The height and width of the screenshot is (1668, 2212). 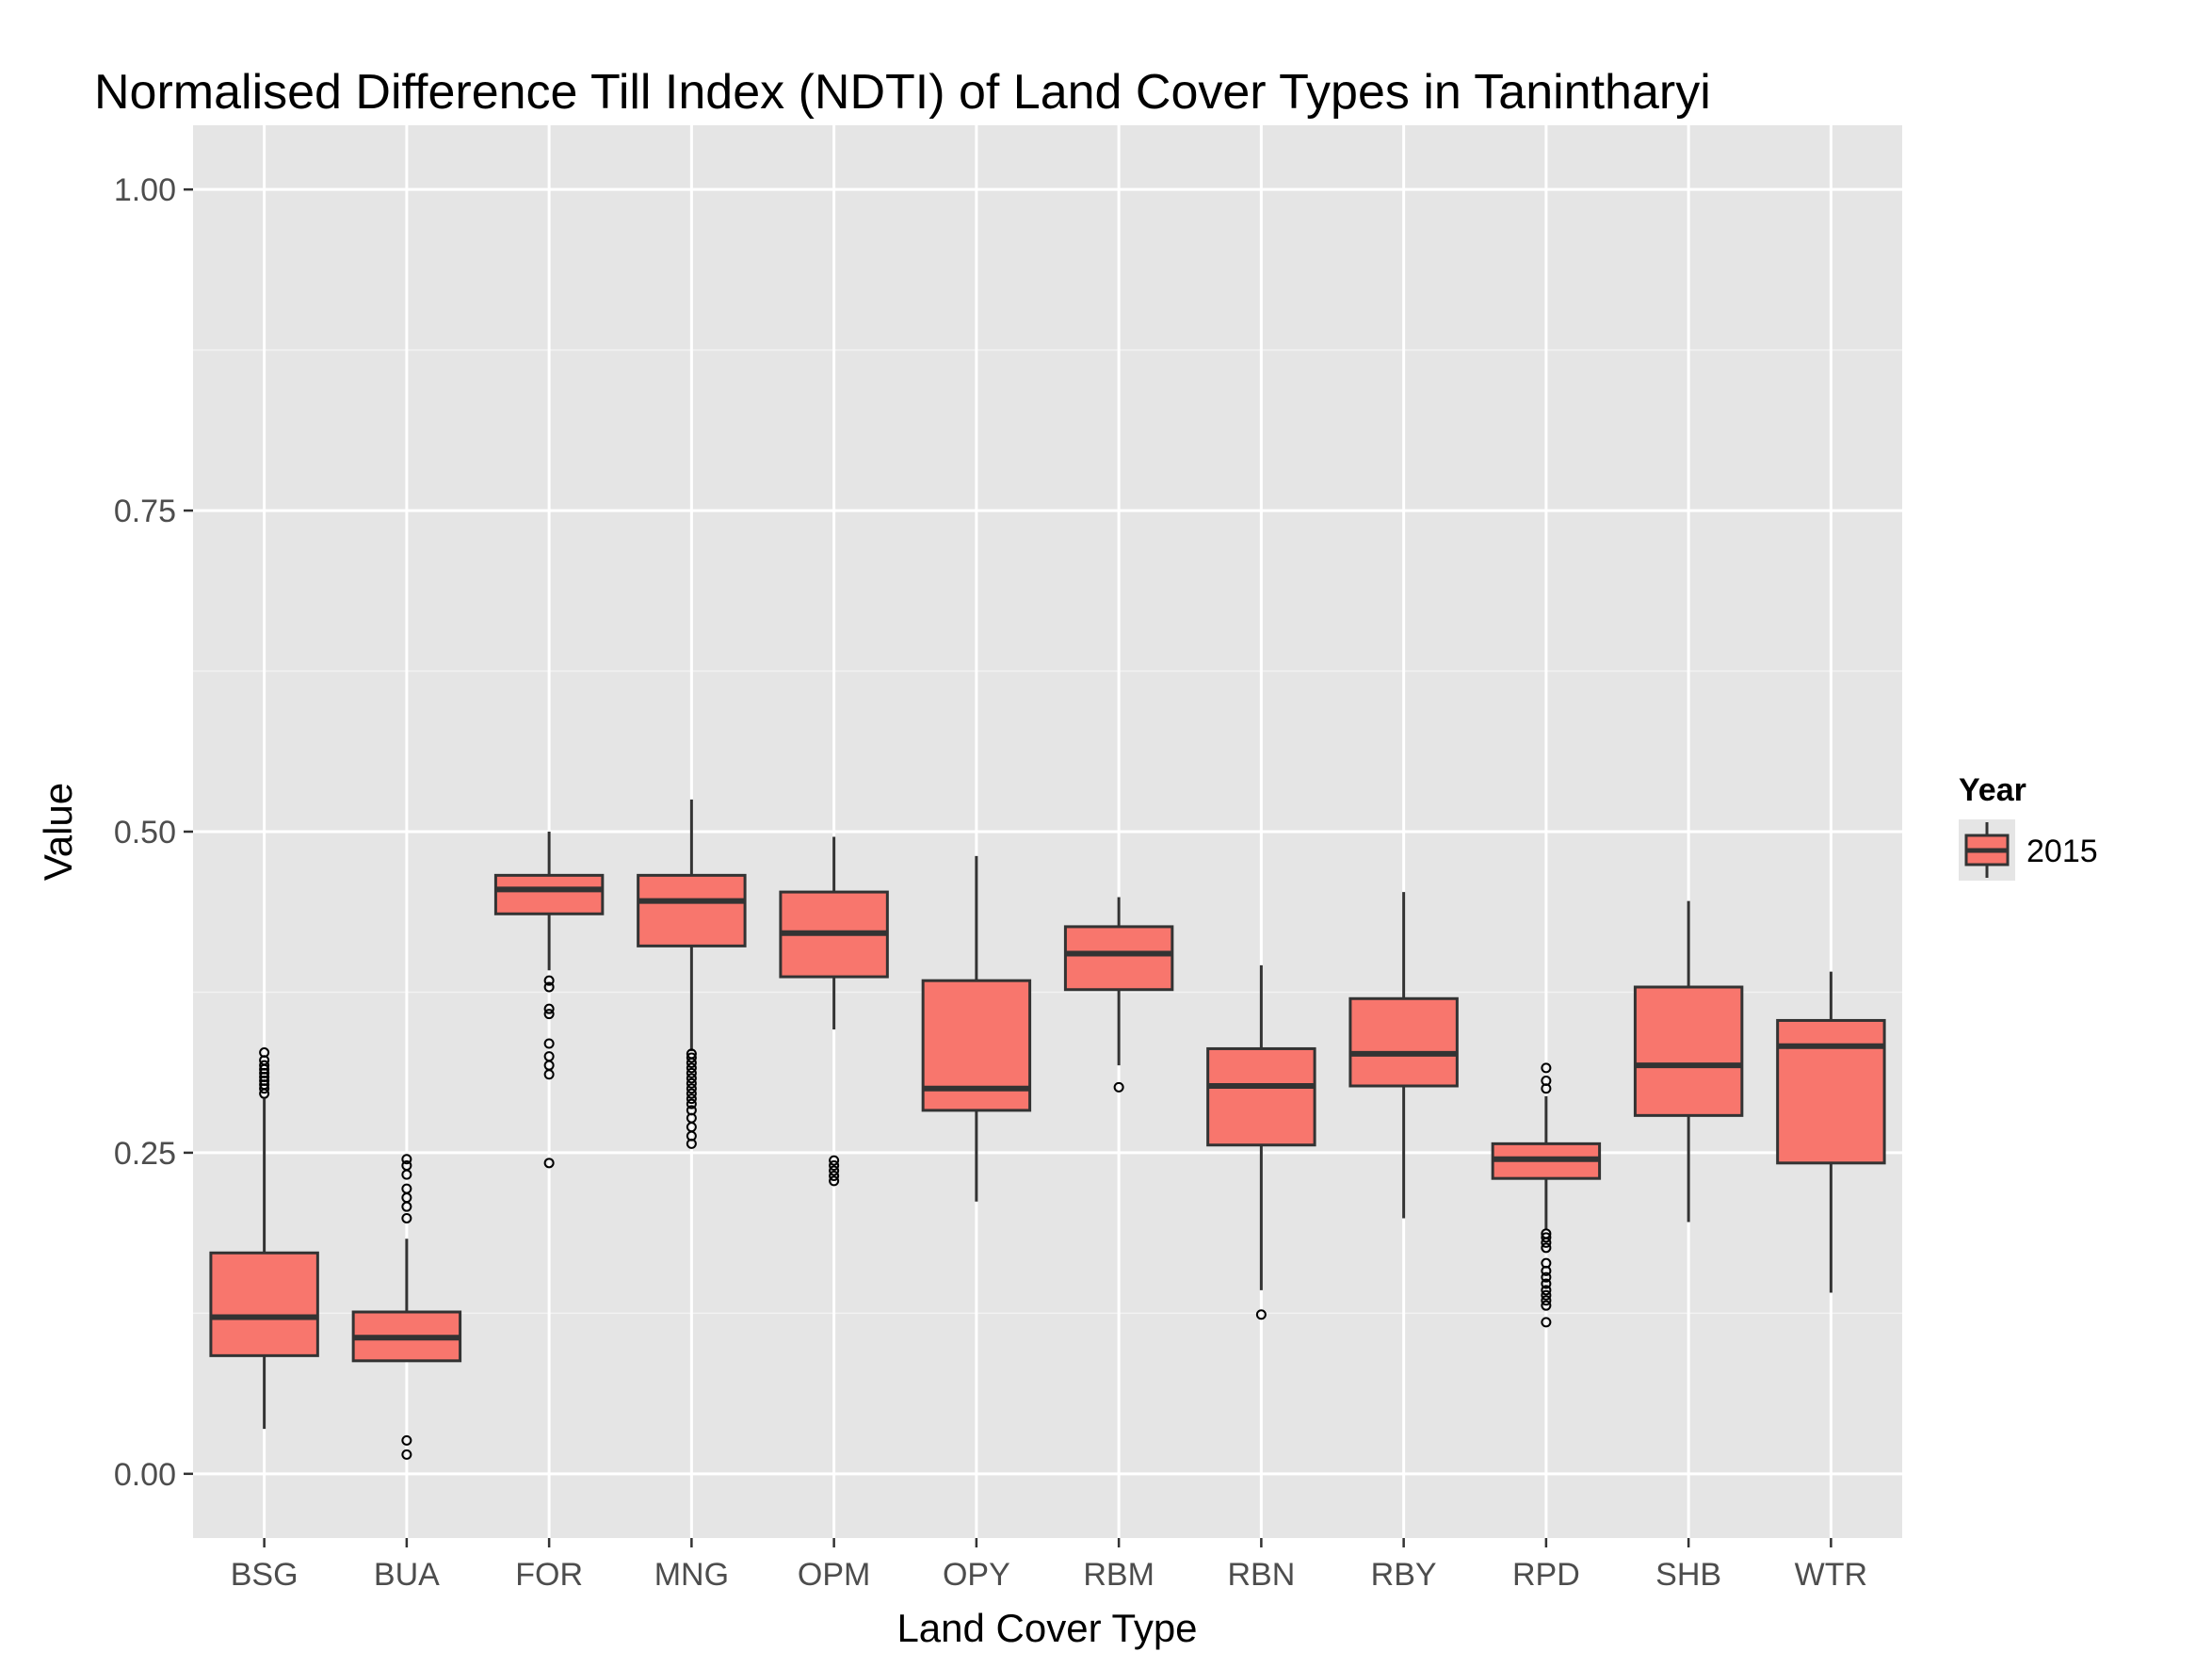 I want to click on legend: Year 2015, so click(x=2028, y=826).